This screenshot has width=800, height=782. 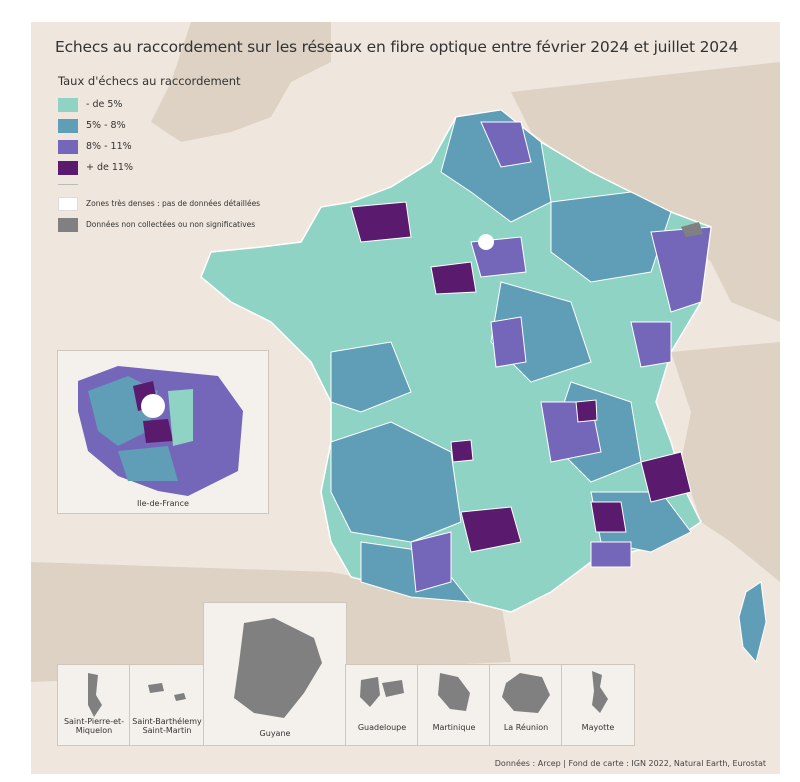 What do you see at coordinates (109, 167) in the screenshot?
I see `legend-label: + de 11%` at bounding box center [109, 167].